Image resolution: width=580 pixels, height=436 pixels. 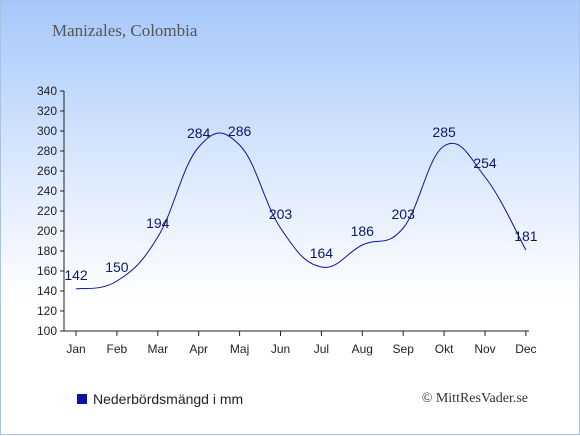 I want to click on y-tick-label: 180, so click(x=47, y=251).